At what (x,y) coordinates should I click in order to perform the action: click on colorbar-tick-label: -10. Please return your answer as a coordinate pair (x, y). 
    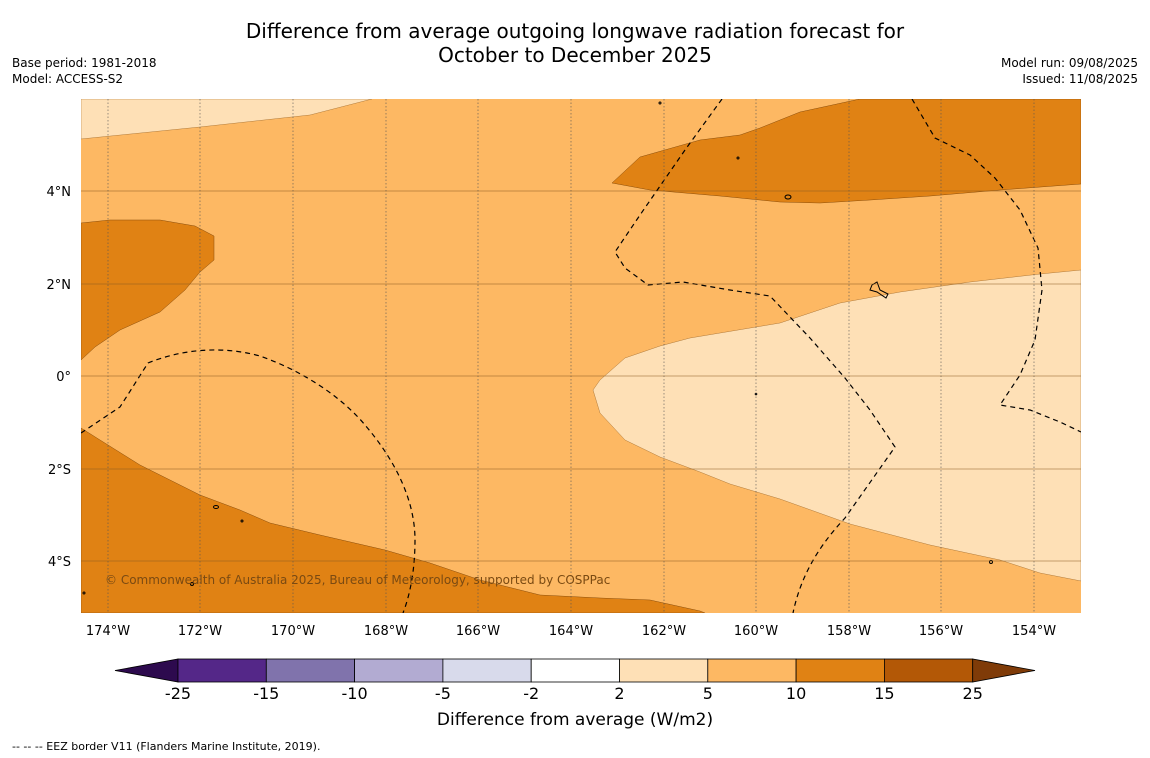
    Looking at the image, I should click on (355, 693).